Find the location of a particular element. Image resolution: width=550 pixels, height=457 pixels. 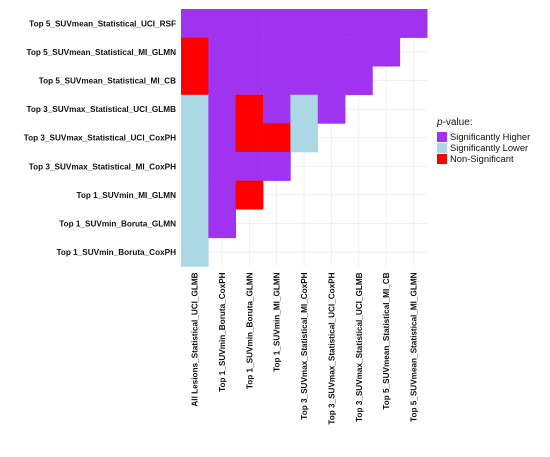

legend-item-higher: Significantly Higher is located at coordinates (493, 136).